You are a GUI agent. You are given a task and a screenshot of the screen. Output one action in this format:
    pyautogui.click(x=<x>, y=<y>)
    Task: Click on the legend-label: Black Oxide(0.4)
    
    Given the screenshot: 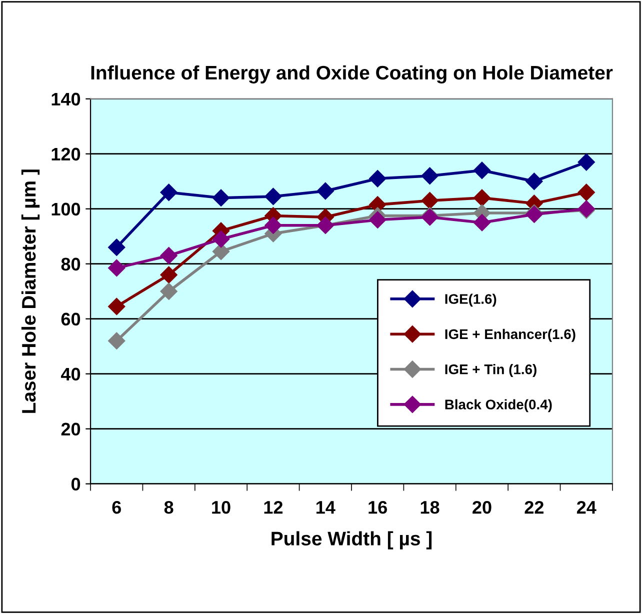 What is the action you would take?
    pyautogui.click(x=498, y=405)
    